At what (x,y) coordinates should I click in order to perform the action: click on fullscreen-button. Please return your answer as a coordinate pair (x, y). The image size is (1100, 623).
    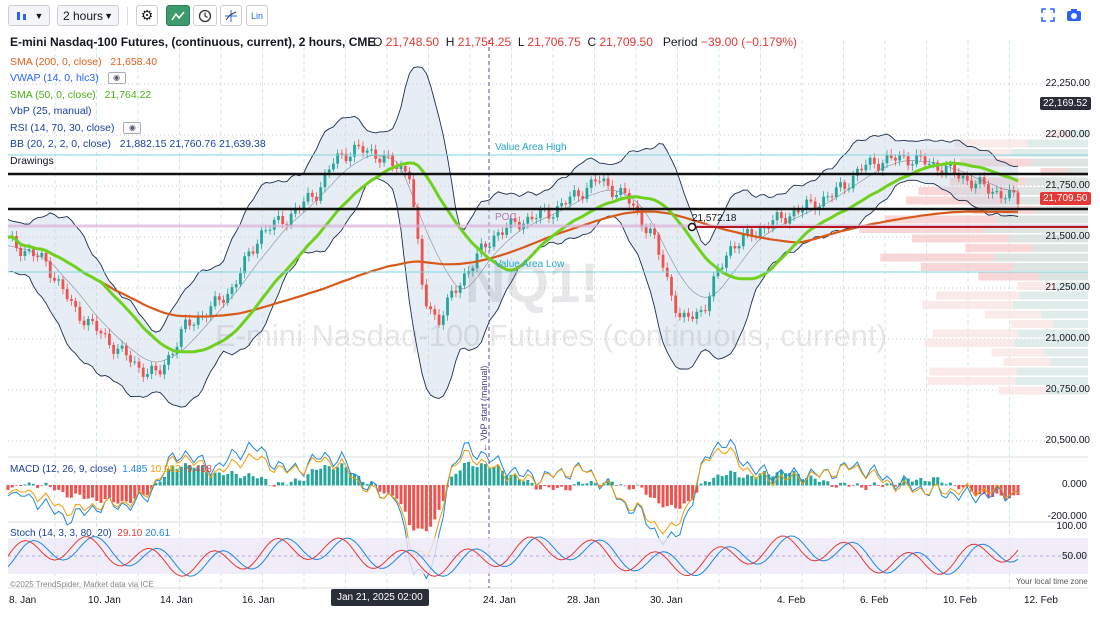
    Looking at the image, I should click on (1048, 17).